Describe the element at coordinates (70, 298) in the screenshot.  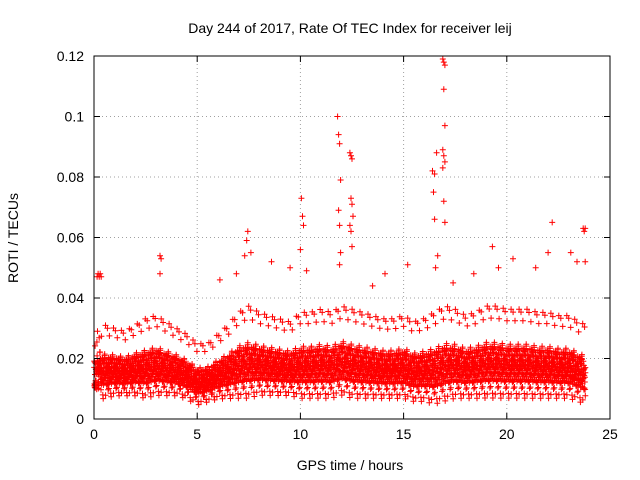
I see `y-tick-label: 0.04` at that location.